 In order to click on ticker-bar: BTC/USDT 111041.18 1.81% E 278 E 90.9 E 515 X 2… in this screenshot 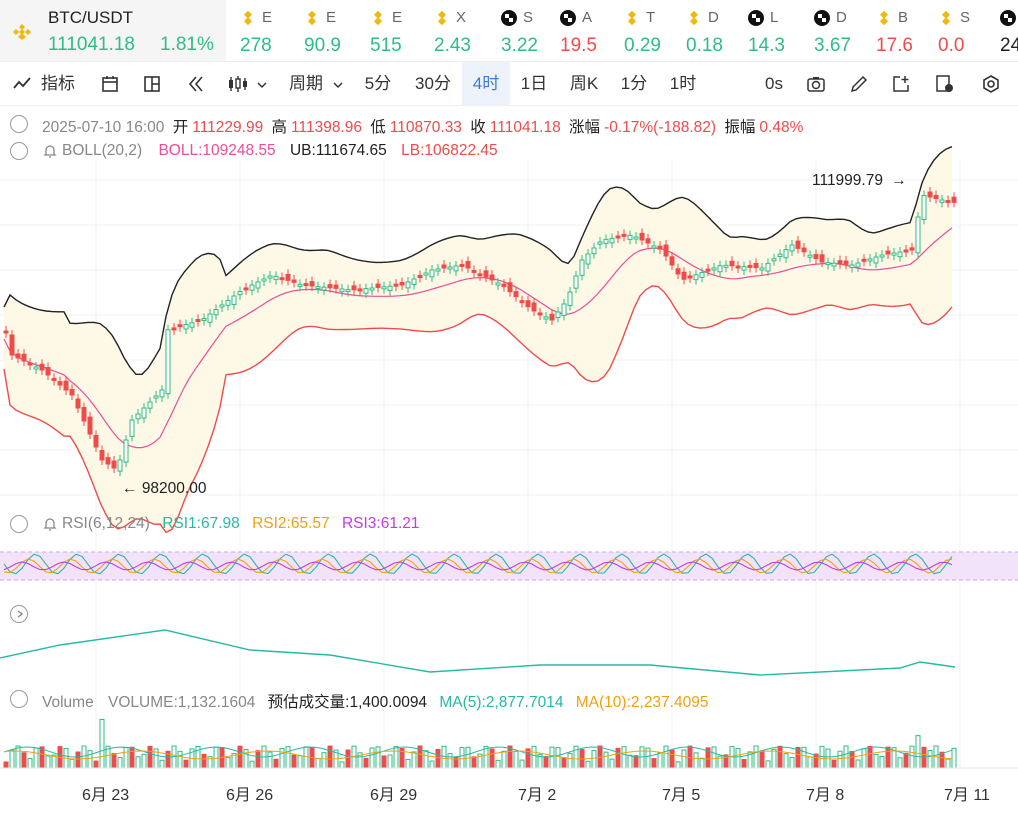, I will do `click(509, 31)`.